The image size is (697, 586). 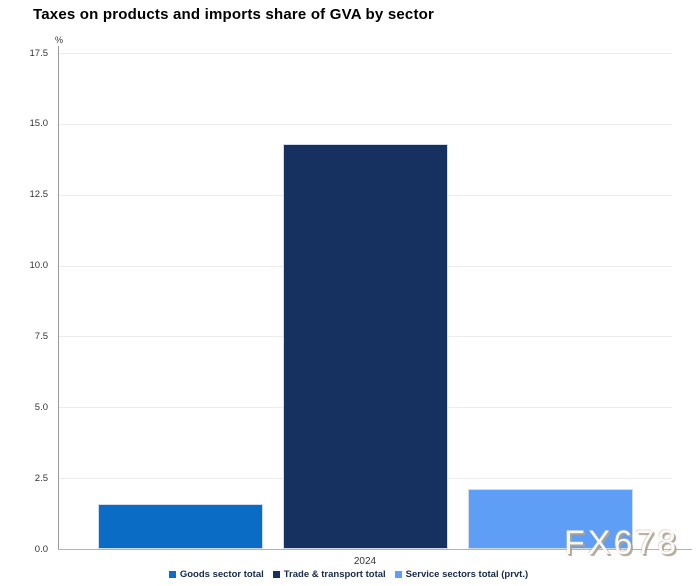 I want to click on y-axis-tick-label: 2.5, so click(x=41, y=478).